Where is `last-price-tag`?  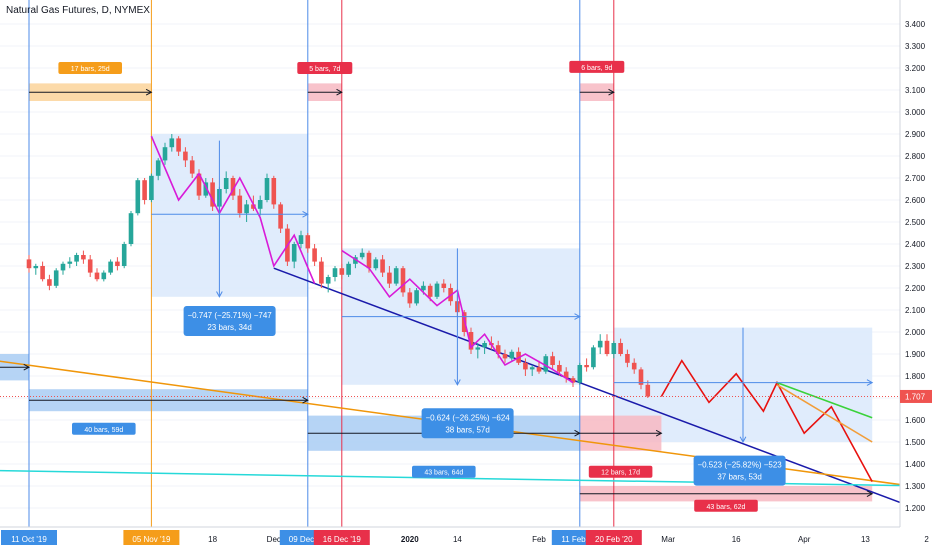 last-price-tag is located at coordinates (916, 396).